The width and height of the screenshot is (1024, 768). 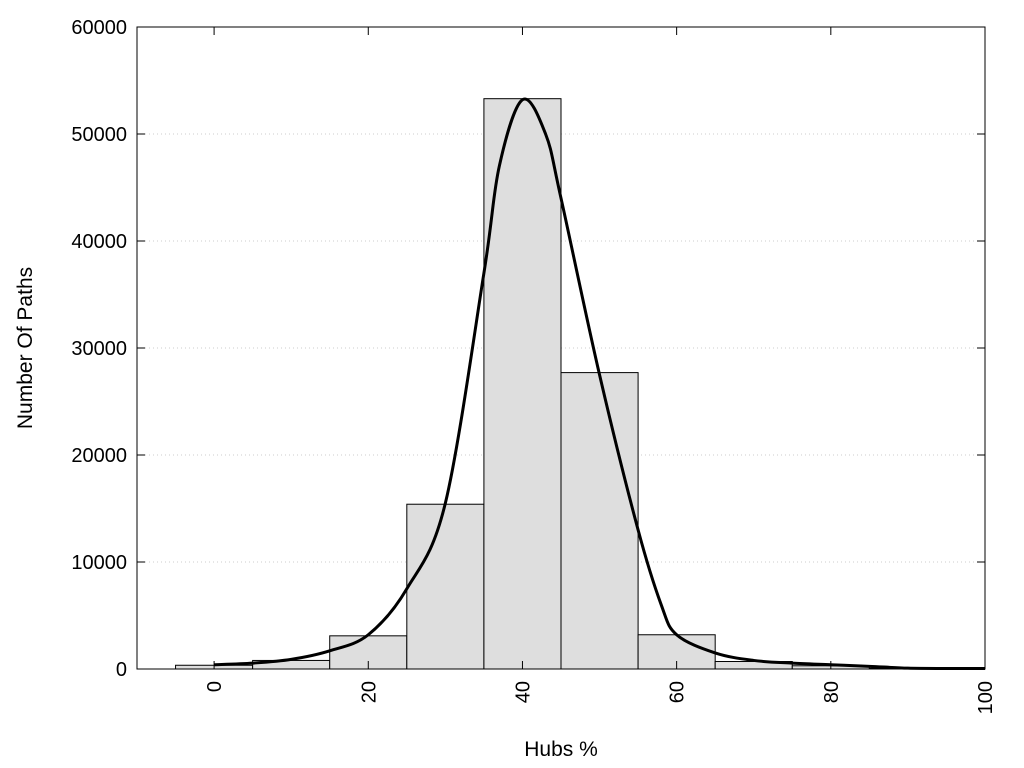 What do you see at coordinates (99, 135) in the screenshot?
I see `y-tick-label: 50000` at bounding box center [99, 135].